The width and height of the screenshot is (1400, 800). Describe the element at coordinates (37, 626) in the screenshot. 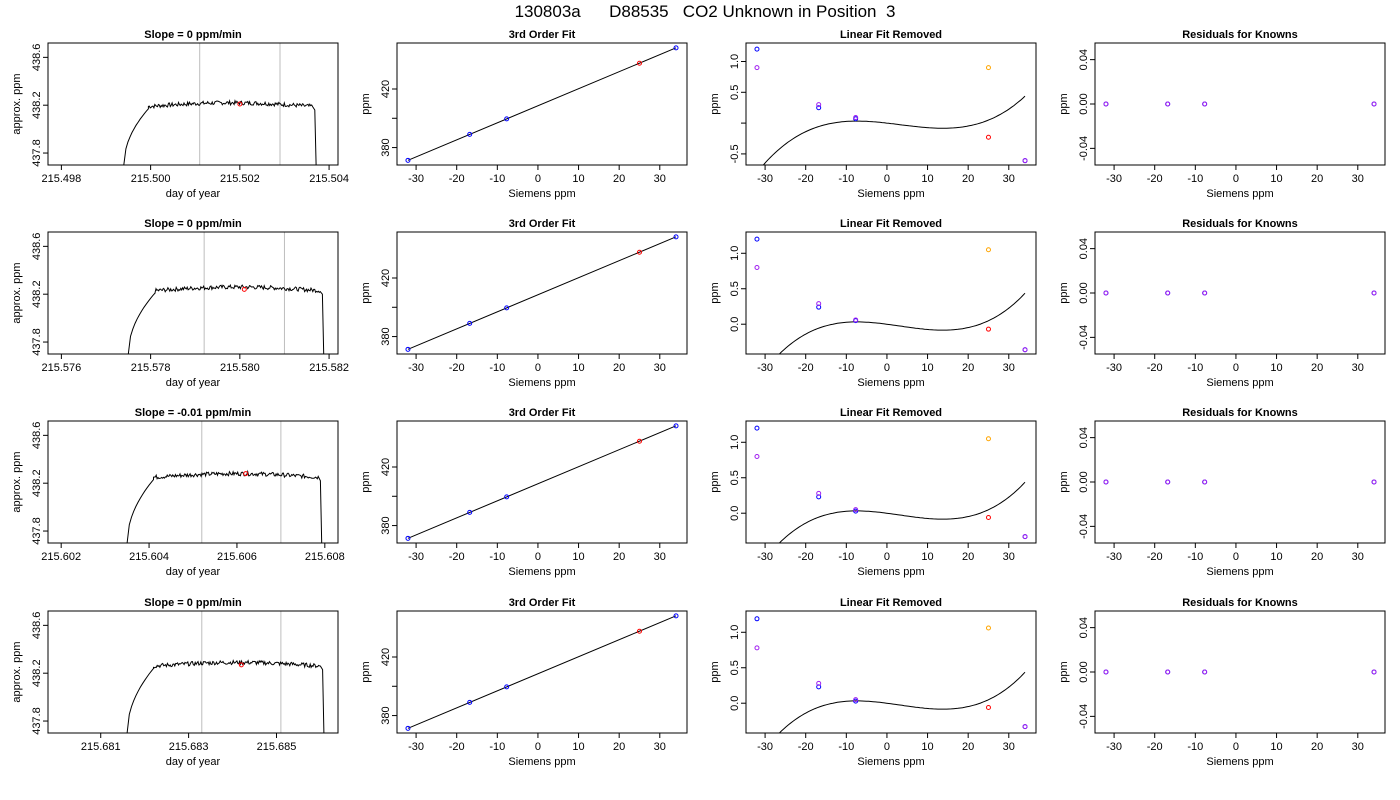

I see `y-tick-label: 438.6` at that location.